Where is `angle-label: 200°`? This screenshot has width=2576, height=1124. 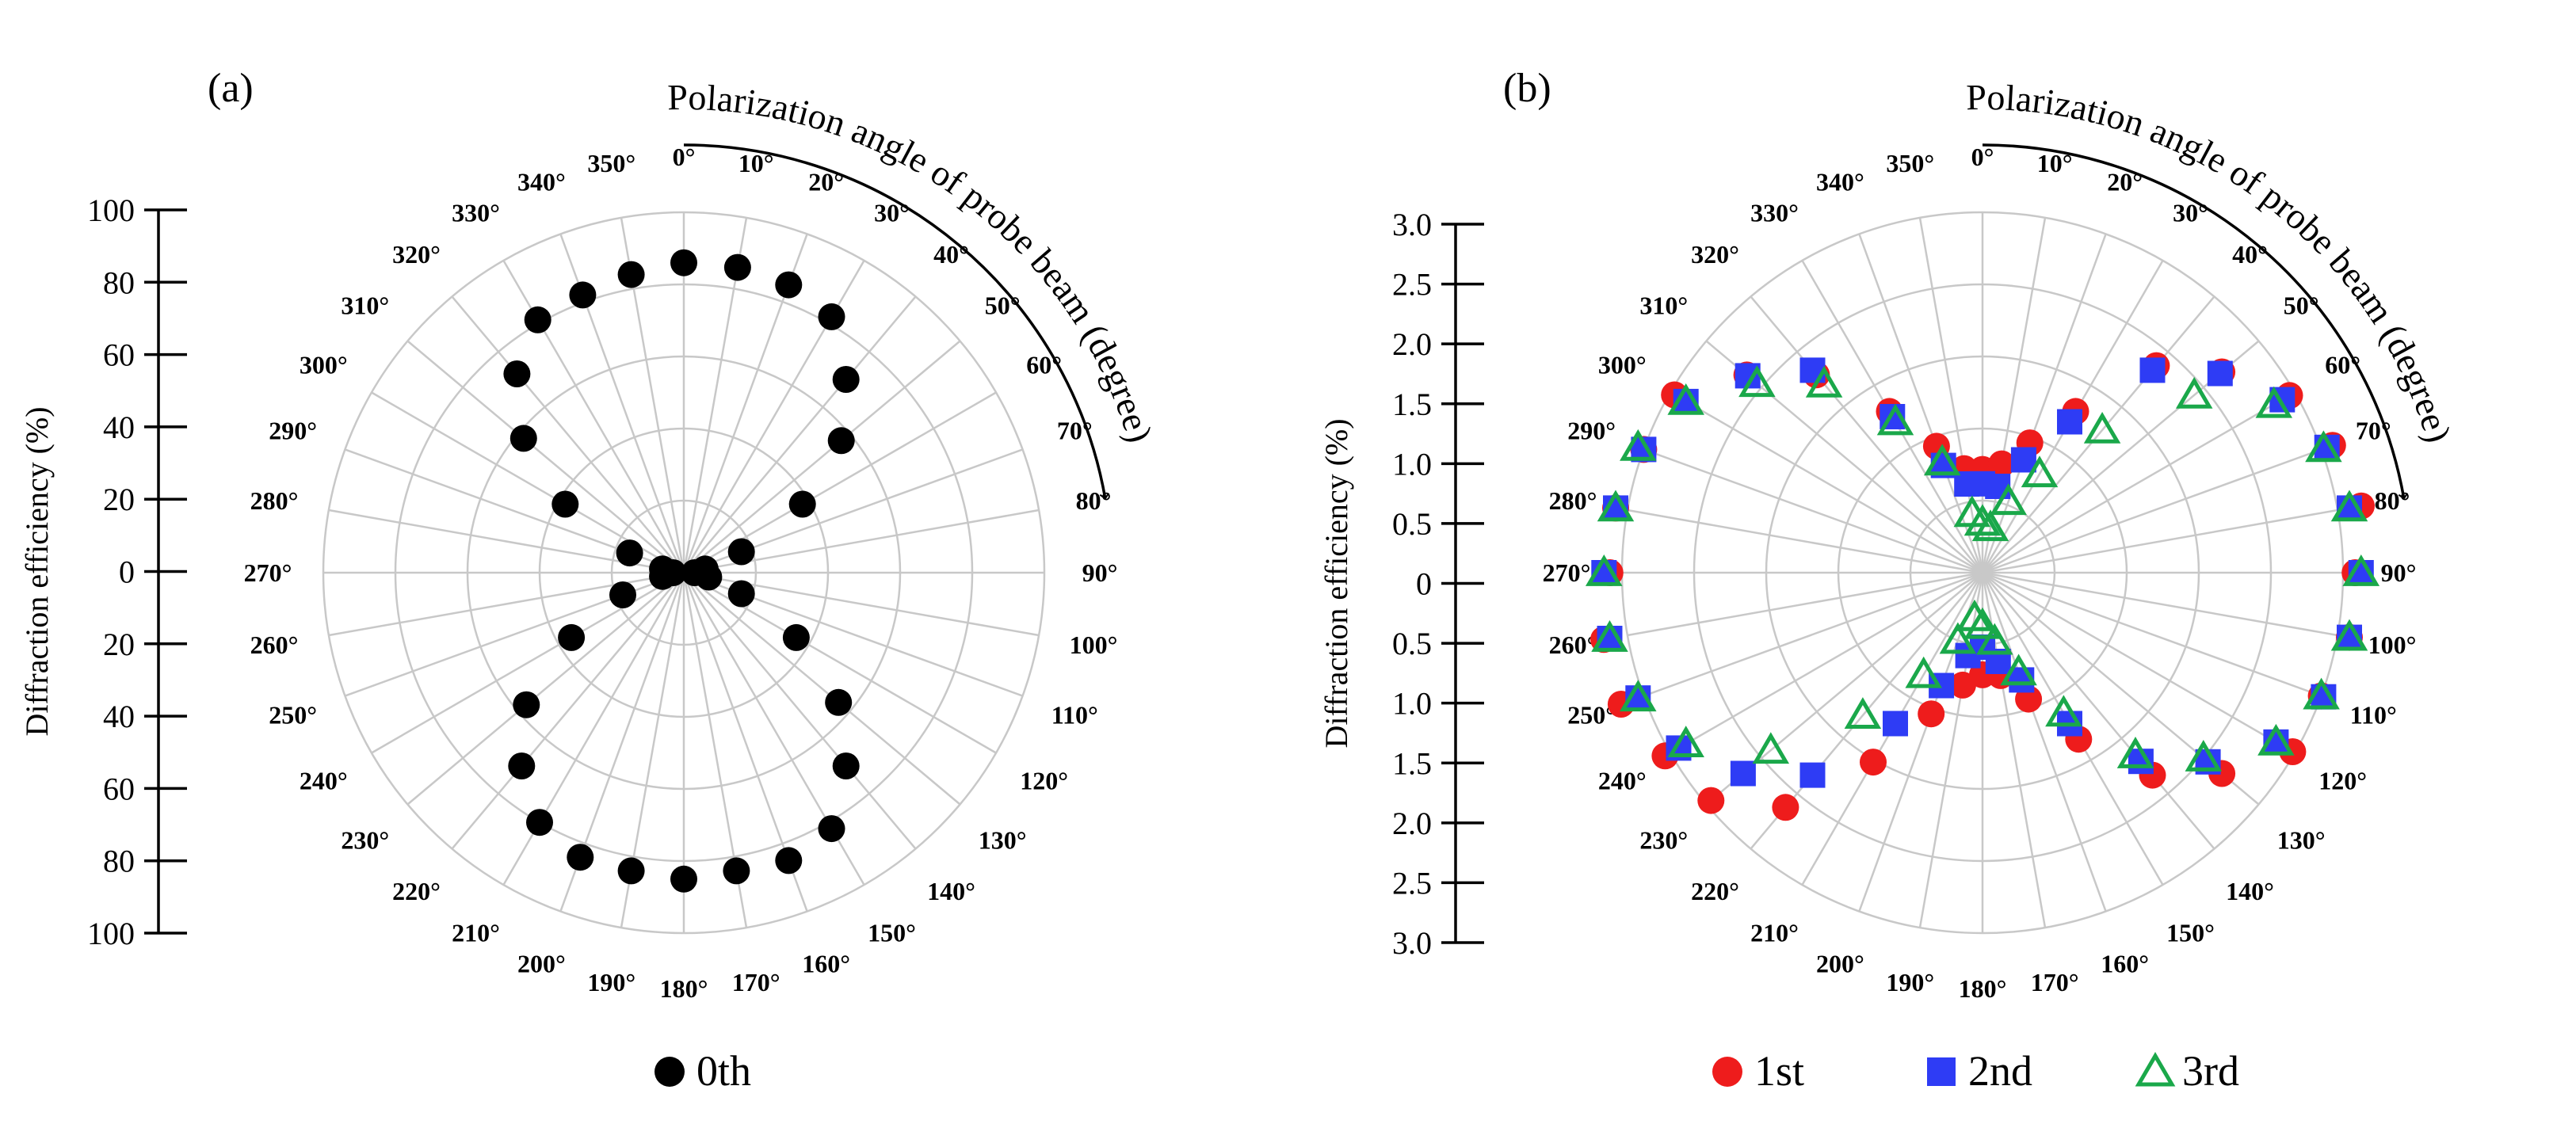
angle-label: 200° is located at coordinates (541, 963).